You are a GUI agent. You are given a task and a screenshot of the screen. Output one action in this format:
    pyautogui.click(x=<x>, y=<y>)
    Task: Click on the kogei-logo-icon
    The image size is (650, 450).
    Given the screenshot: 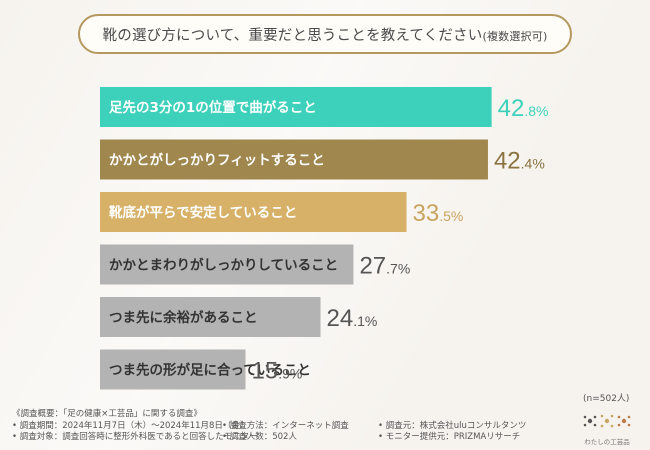 What is the action you would take?
    pyautogui.click(x=607, y=421)
    